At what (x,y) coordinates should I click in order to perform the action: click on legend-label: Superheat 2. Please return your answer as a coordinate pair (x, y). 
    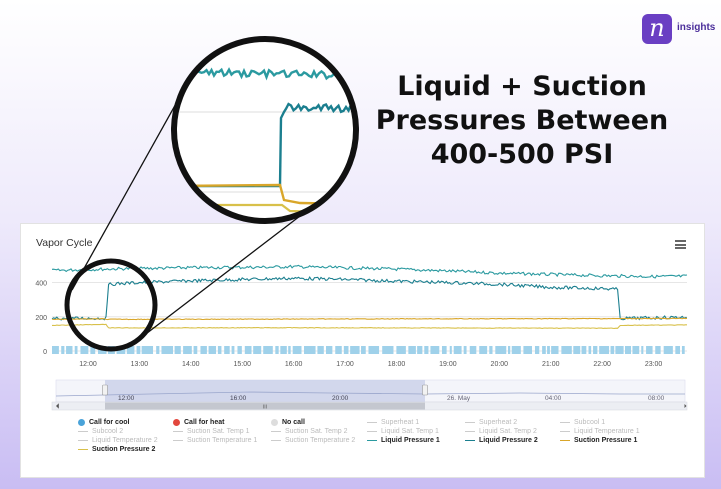
    Looking at the image, I should click on (498, 422).